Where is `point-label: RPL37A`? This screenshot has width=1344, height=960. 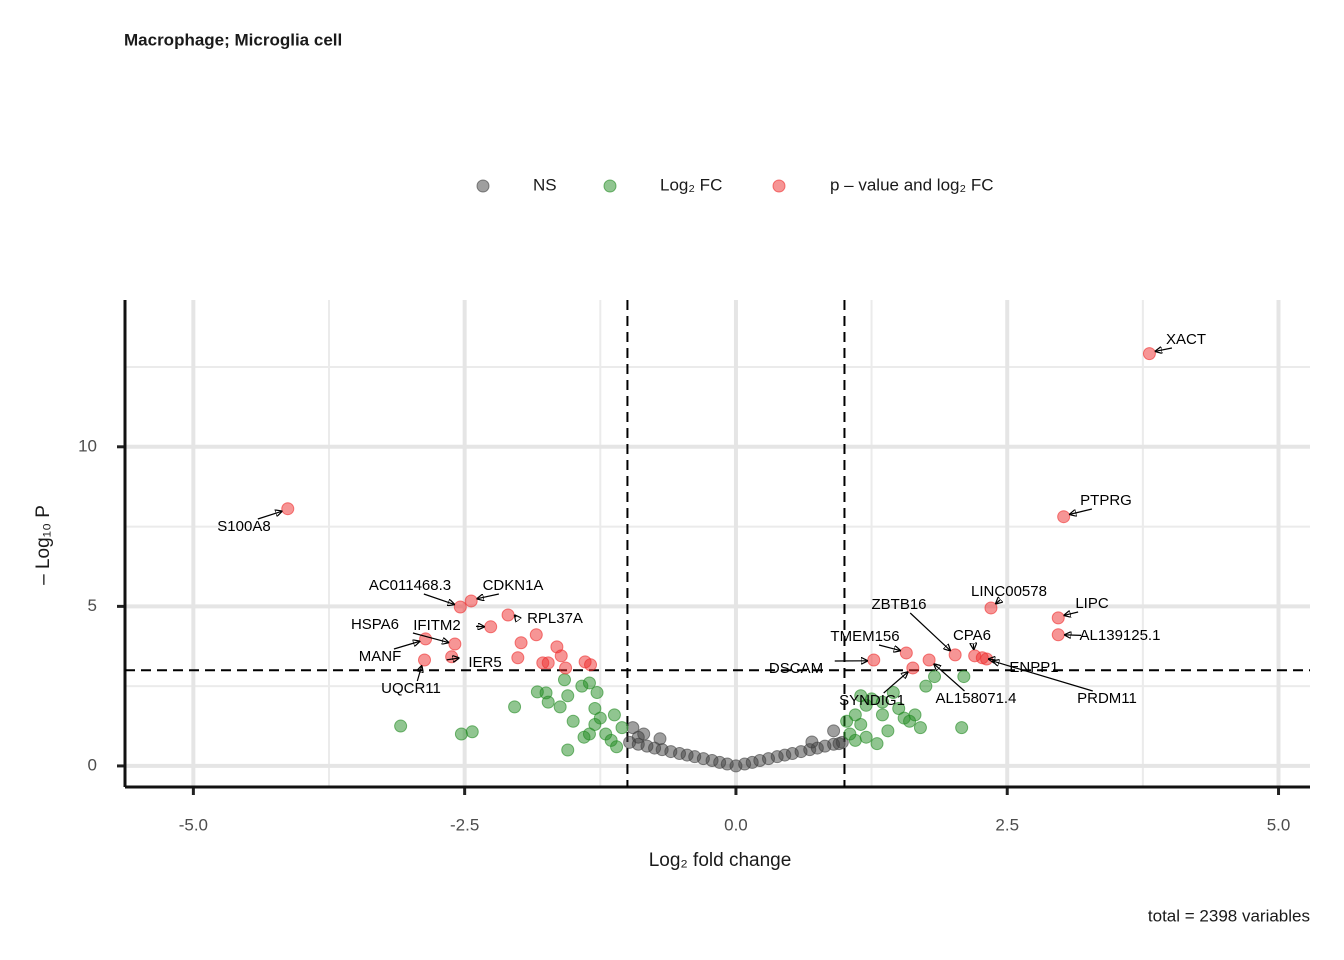 point-label: RPL37A is located at coordinates (555, 618).